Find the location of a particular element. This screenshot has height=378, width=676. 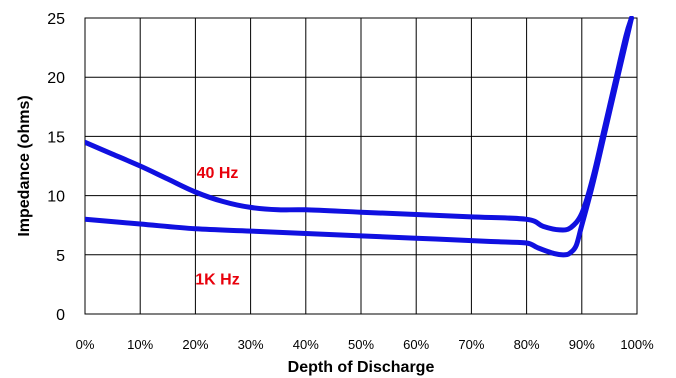

x-tick-label: 60% is located at coordinates (416, 344).